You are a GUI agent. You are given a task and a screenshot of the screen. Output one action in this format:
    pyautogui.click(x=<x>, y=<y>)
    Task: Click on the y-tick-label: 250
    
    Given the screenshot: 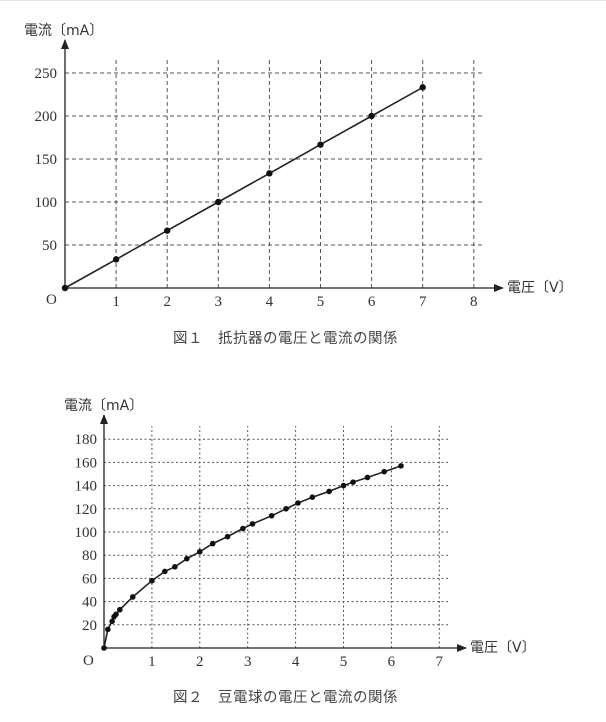 What is the action you would take?
    pyautogui.click(x=46, y=74)
    